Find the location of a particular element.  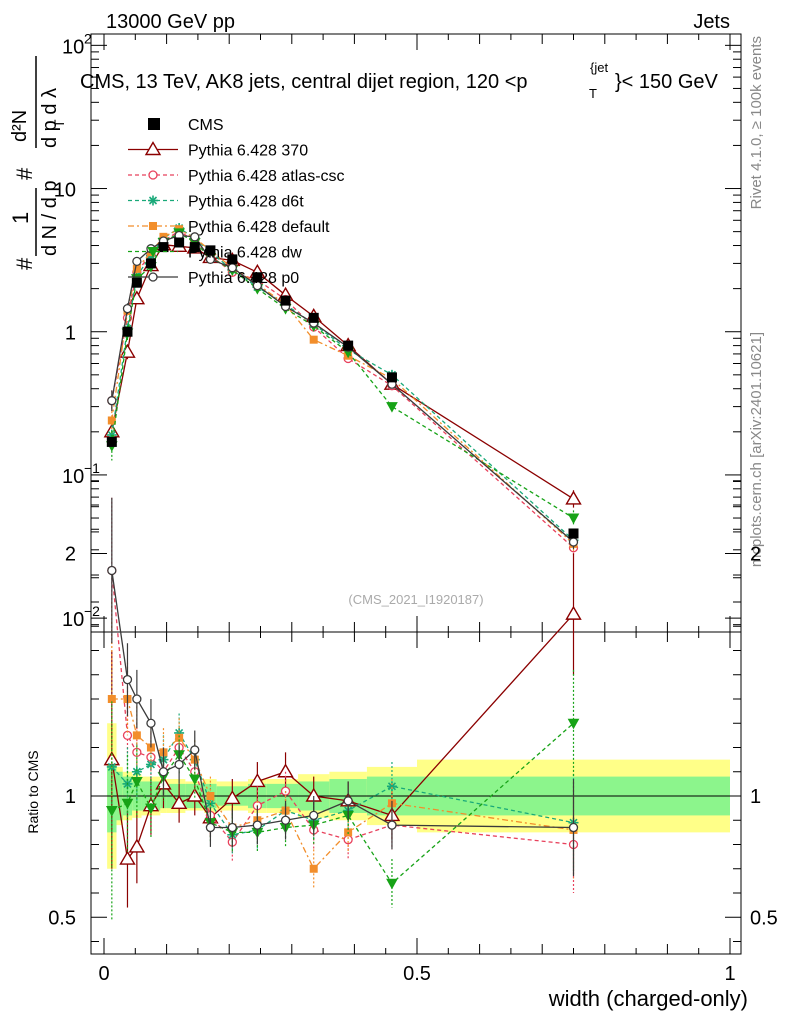

legend-entry-6: Pythia 6.428 p0 is located at coordinates (213, 278).